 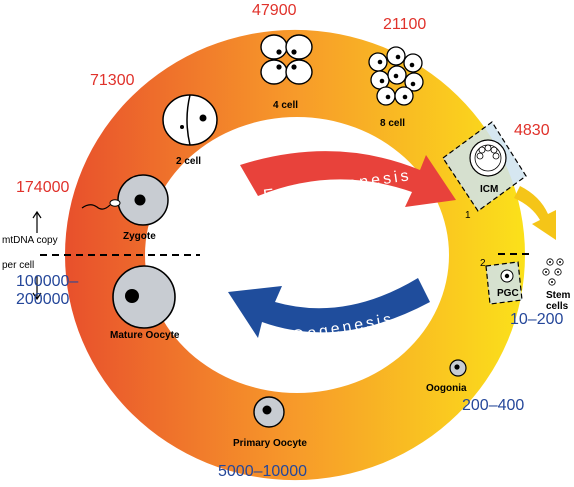 I want to click on pgc-marker: 2, so click(x=483, y=263).